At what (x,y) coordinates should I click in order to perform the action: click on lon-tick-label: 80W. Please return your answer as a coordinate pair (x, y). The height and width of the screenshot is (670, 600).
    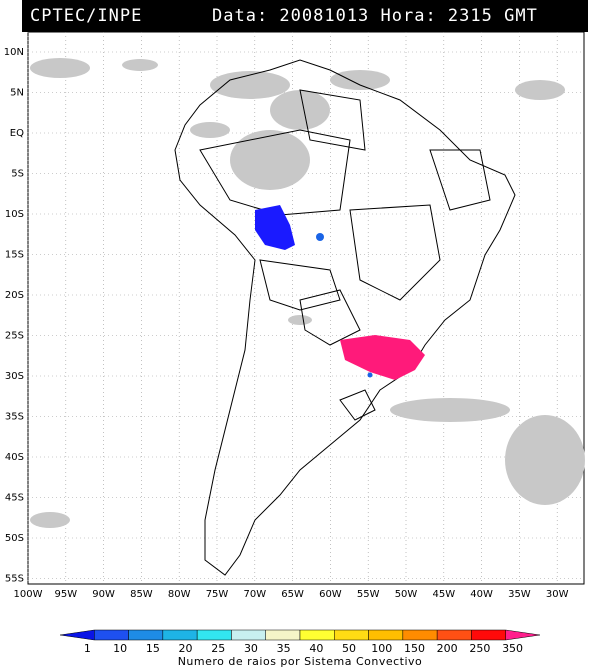
    Looking at the image, I should click on (179, 594).